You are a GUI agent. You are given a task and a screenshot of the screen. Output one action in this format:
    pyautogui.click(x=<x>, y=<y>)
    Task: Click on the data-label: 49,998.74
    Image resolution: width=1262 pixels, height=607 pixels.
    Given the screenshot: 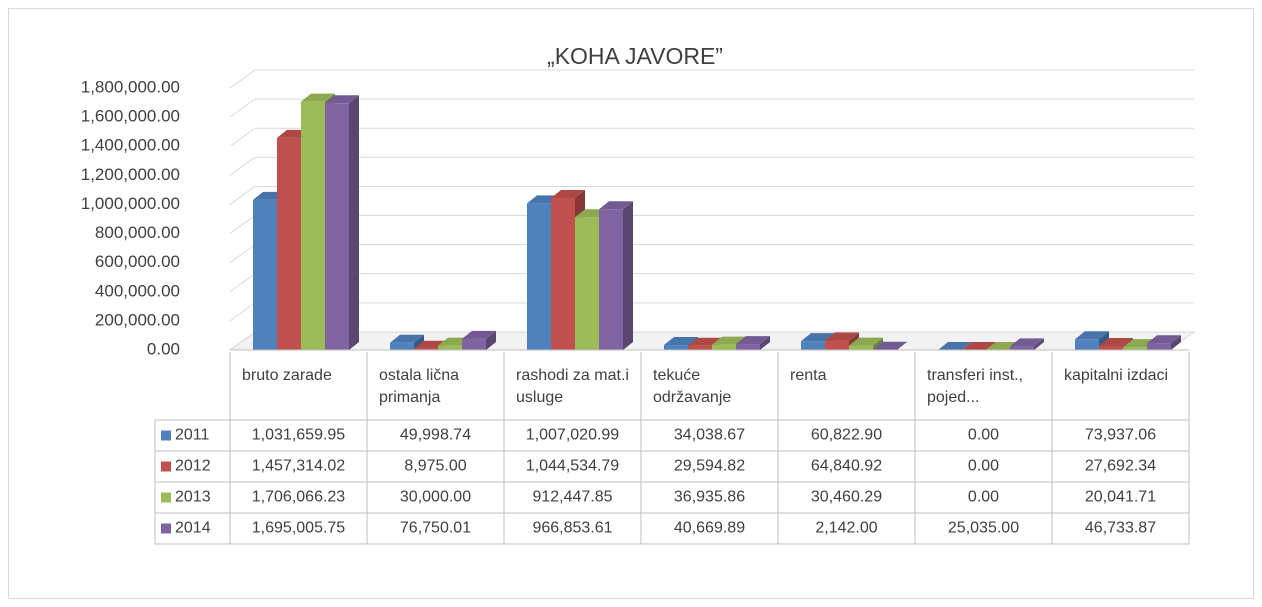 What is the action you would take?
    pyautogui.click(x=435, y=435)
    